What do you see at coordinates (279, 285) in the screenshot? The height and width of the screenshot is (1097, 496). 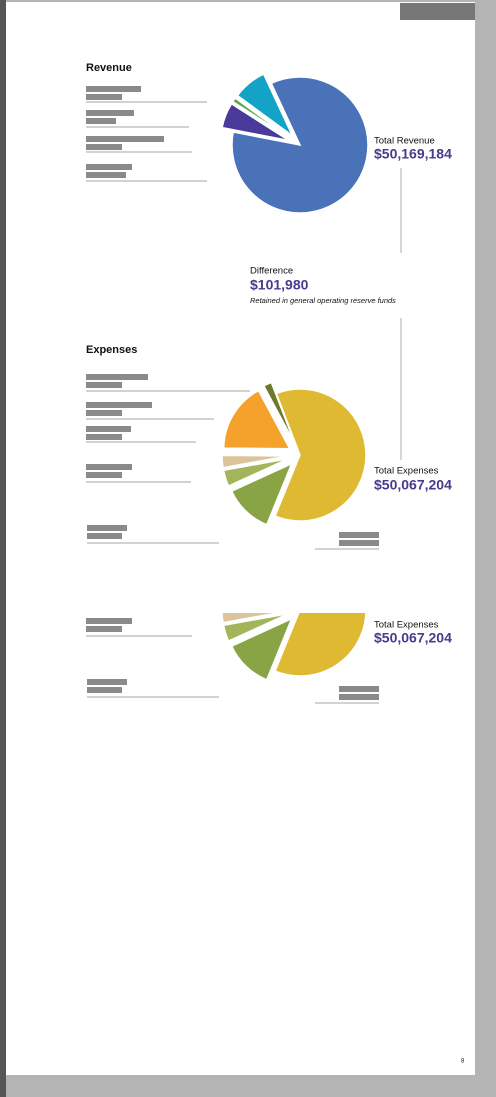 I see `difference-value: $101,980` at bounding box center [279, 285].